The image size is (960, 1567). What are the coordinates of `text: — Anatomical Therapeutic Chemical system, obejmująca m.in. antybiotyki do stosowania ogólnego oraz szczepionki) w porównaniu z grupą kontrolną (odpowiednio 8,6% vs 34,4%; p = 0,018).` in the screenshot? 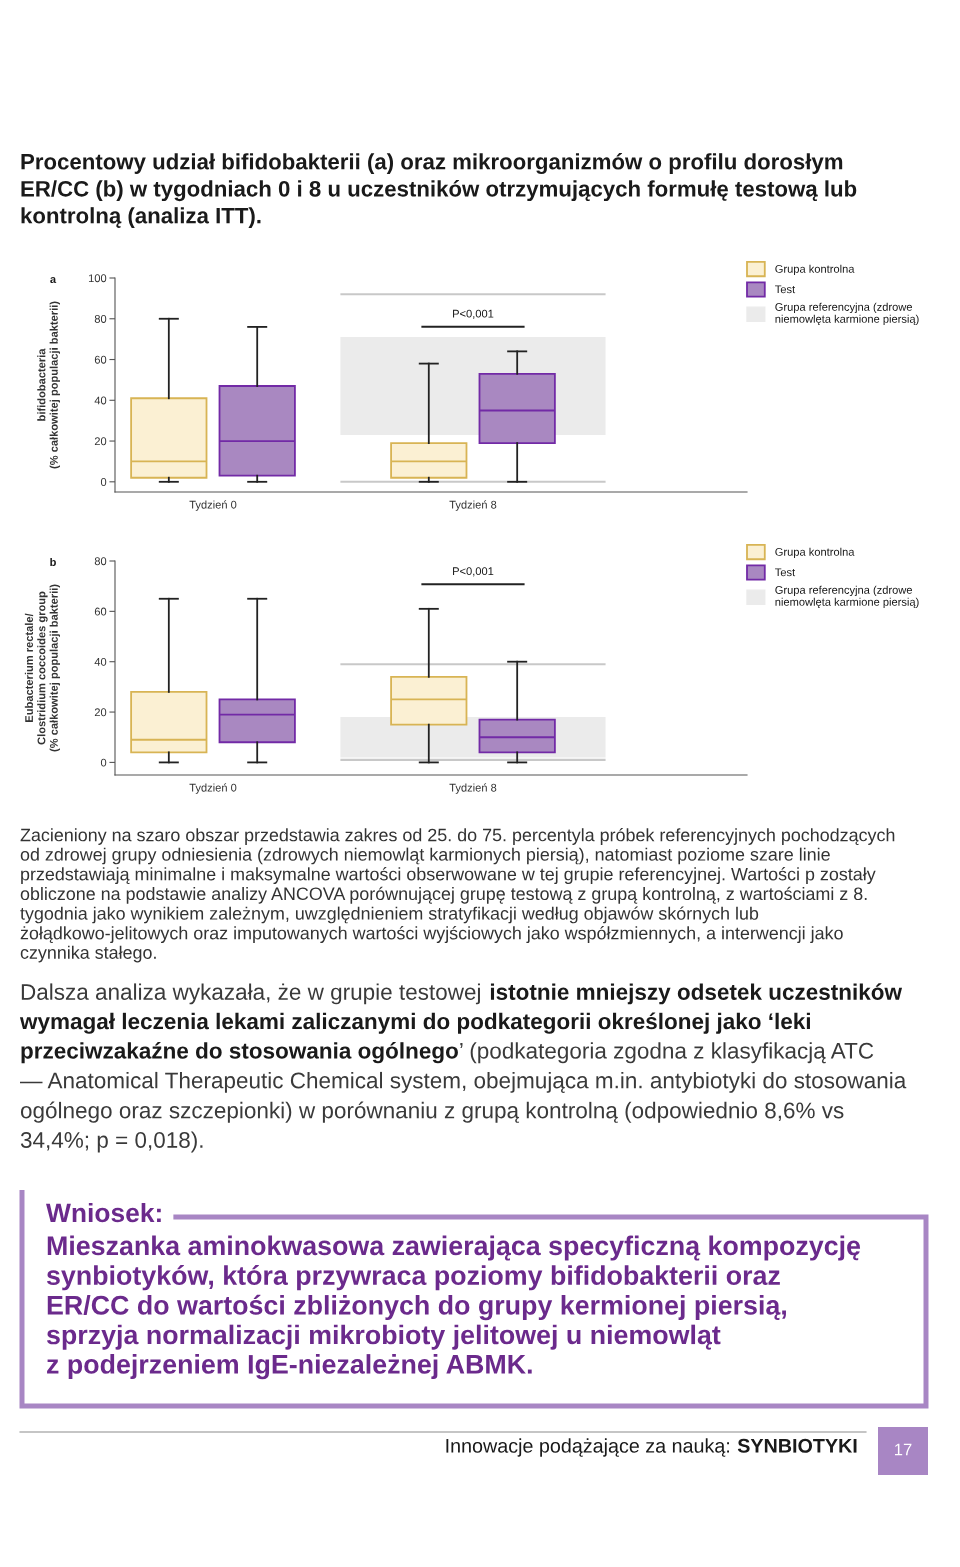 It's located at (463, 1112).